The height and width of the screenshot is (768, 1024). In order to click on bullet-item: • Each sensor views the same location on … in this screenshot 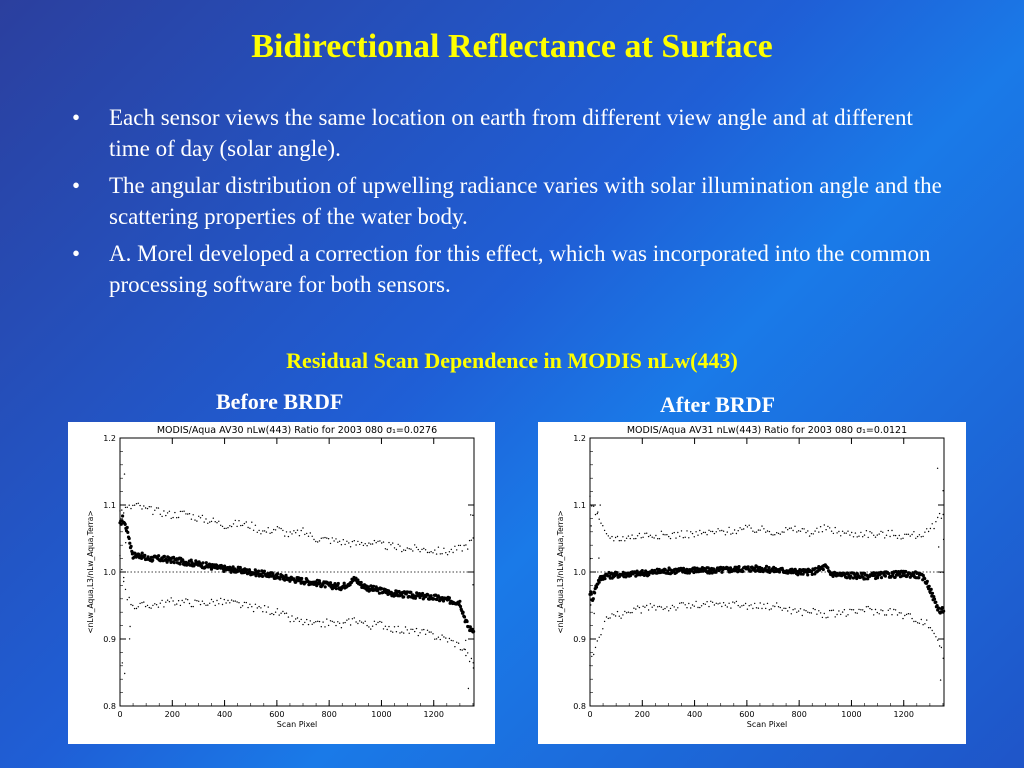, I will do `click(512, 133)`.